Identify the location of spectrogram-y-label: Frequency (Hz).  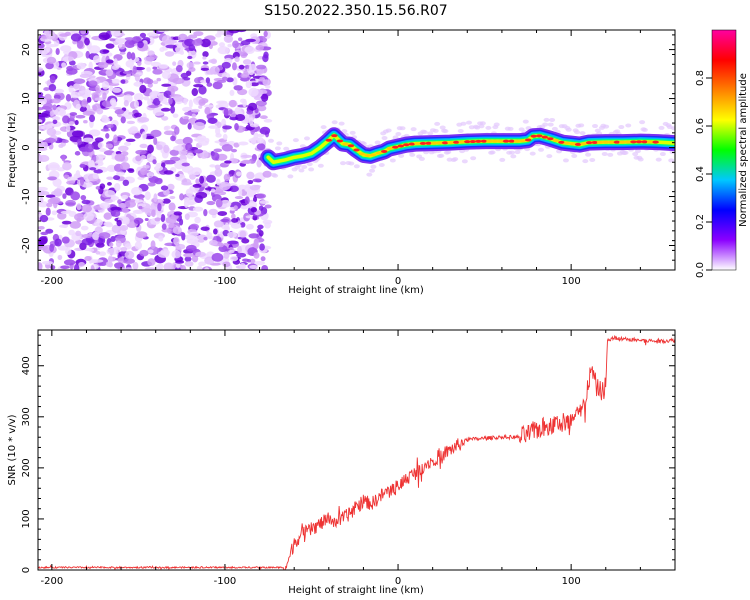
(12, 150).